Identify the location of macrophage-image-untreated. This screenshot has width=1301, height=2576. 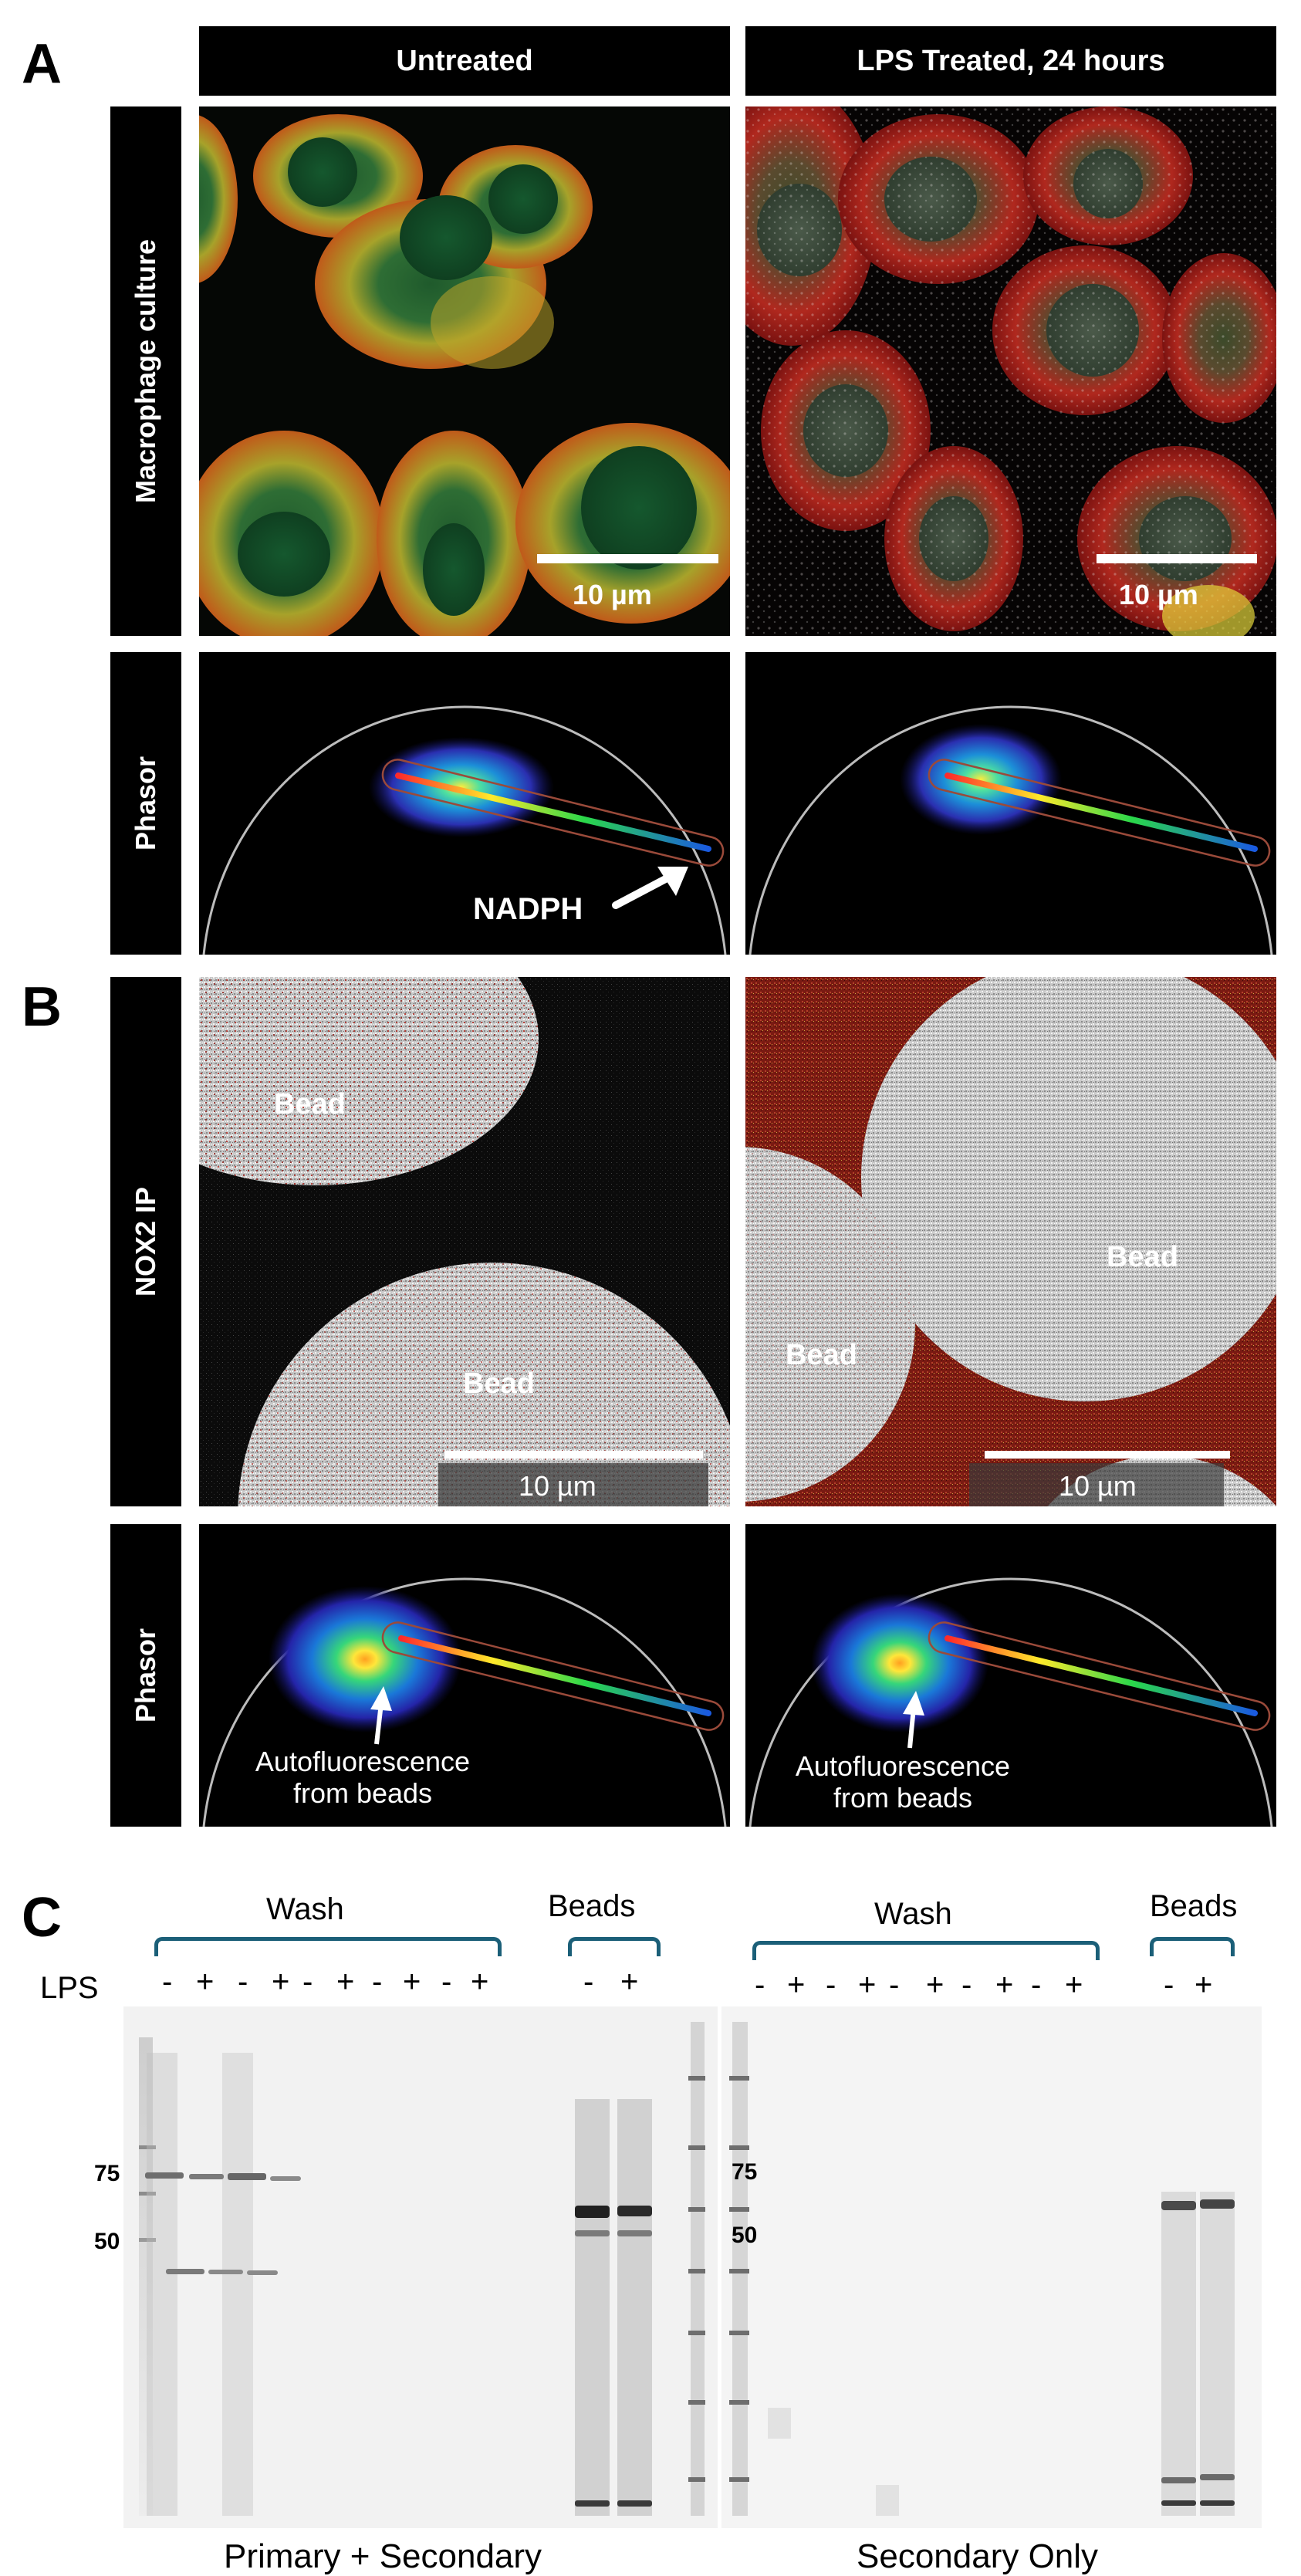
(464, 371).